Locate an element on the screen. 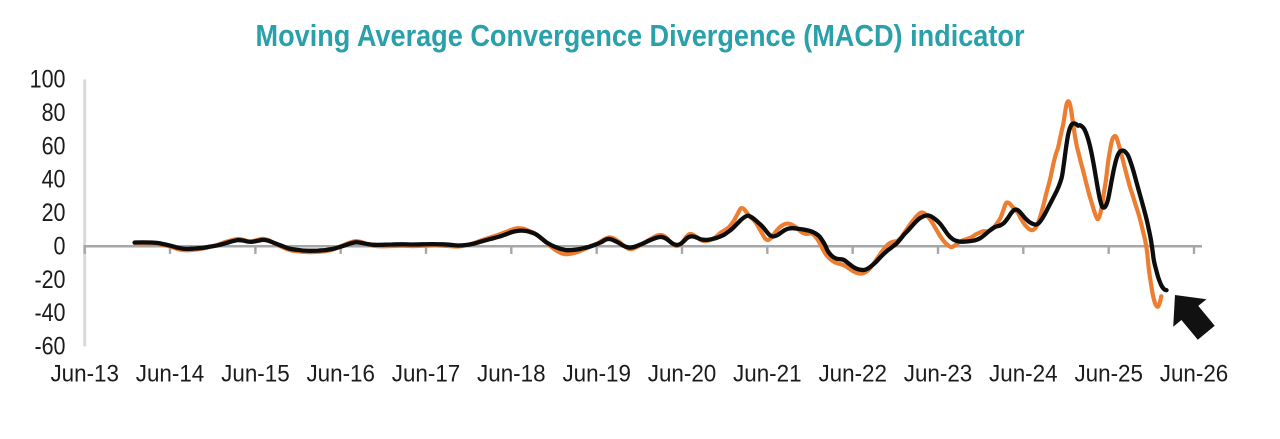 This screenshot has height=439, width=1280. svg-text: 80 is located at coordinates (54, 112).